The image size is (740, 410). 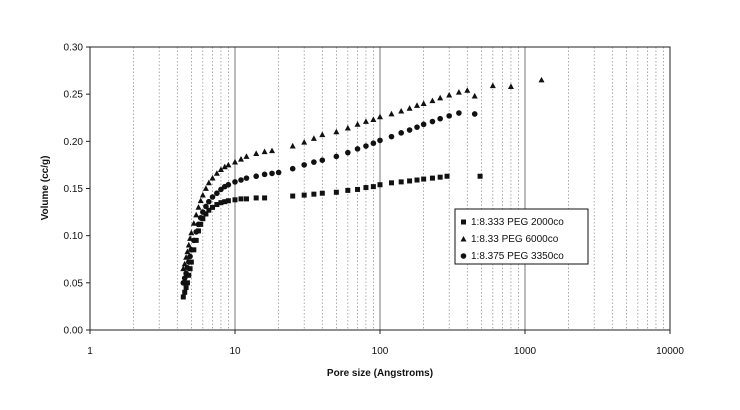 What do you see at coordinates (74, 48) in the screenshot?
I see `y-tick-label: 0.30` at bounding box center [74, 48].